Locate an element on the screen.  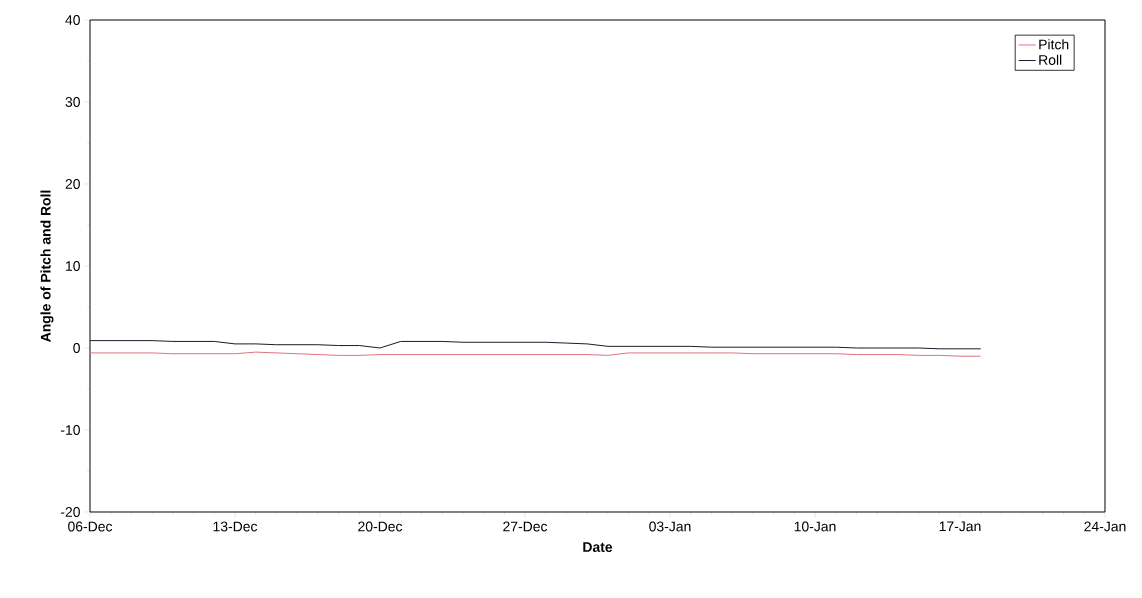
x-axis-title: Date is located at coordinates (598, 547).